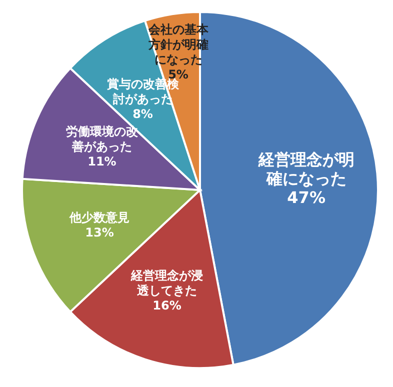 The image size is (393, 387). What do you see at coordinates (99, 233) in the screenshot?
I see `data-label: 13%` at bounding box center [99, 233].